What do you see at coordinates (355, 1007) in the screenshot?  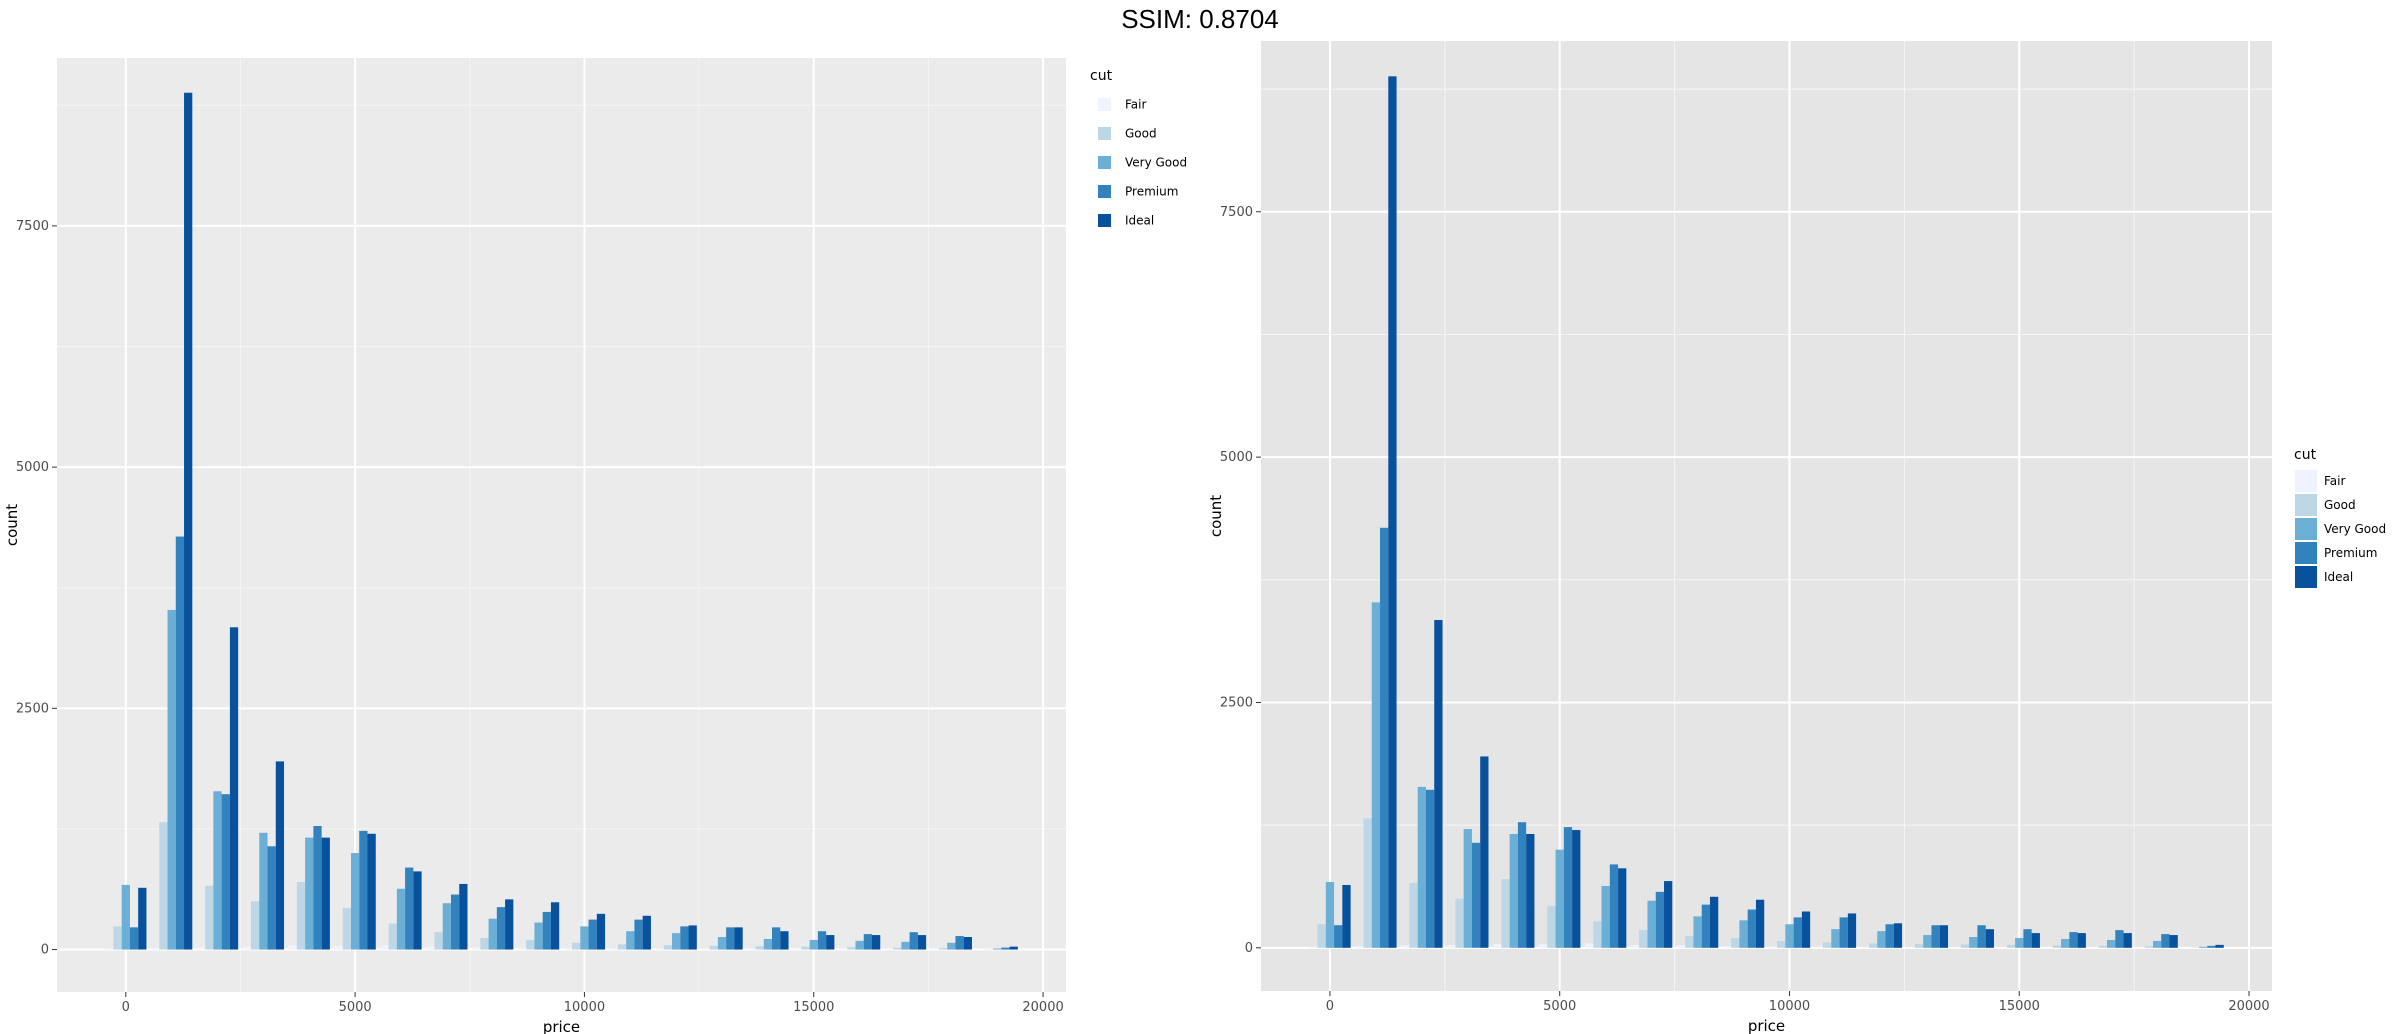 I see `x-tick-label: 5000` at bounding box center [355, 1007].